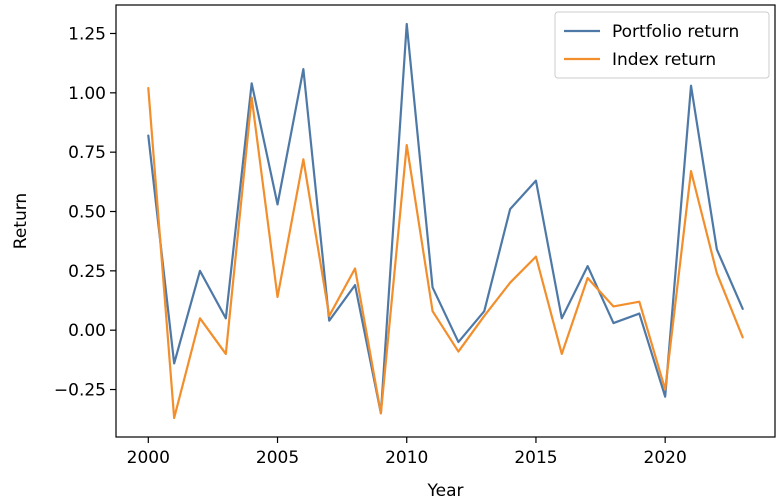  I want to click on x-axis-label: Year, so click(445, 491).